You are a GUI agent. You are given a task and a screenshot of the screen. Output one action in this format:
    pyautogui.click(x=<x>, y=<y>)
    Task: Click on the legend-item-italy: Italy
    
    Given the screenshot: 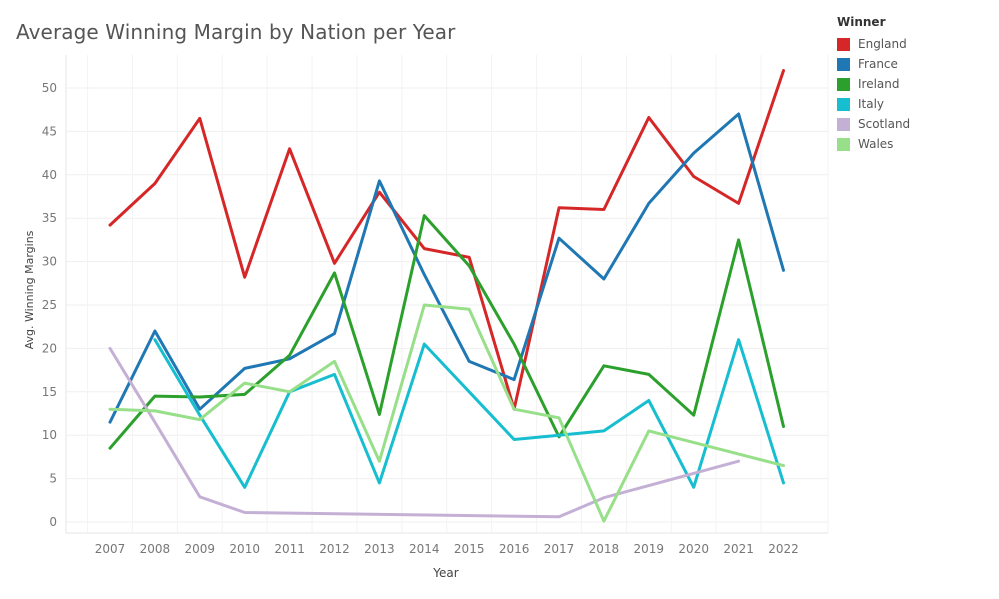 What is the action you would take?
    pyautogui.click(x=873, y=104)
    